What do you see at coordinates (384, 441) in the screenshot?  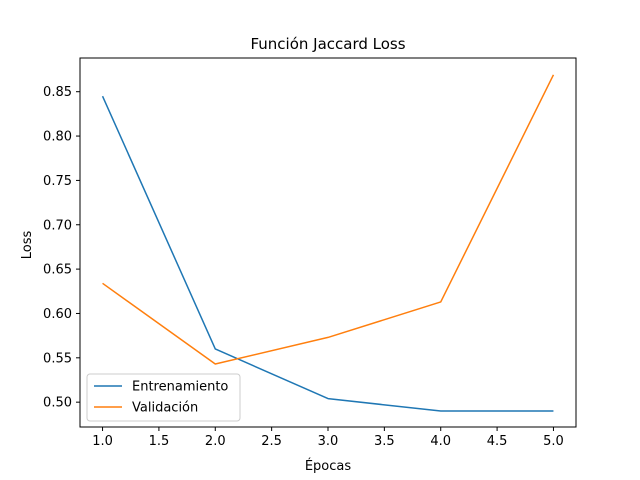 I see `x-tick-label: 3.5` at bounding box center [384, 441].